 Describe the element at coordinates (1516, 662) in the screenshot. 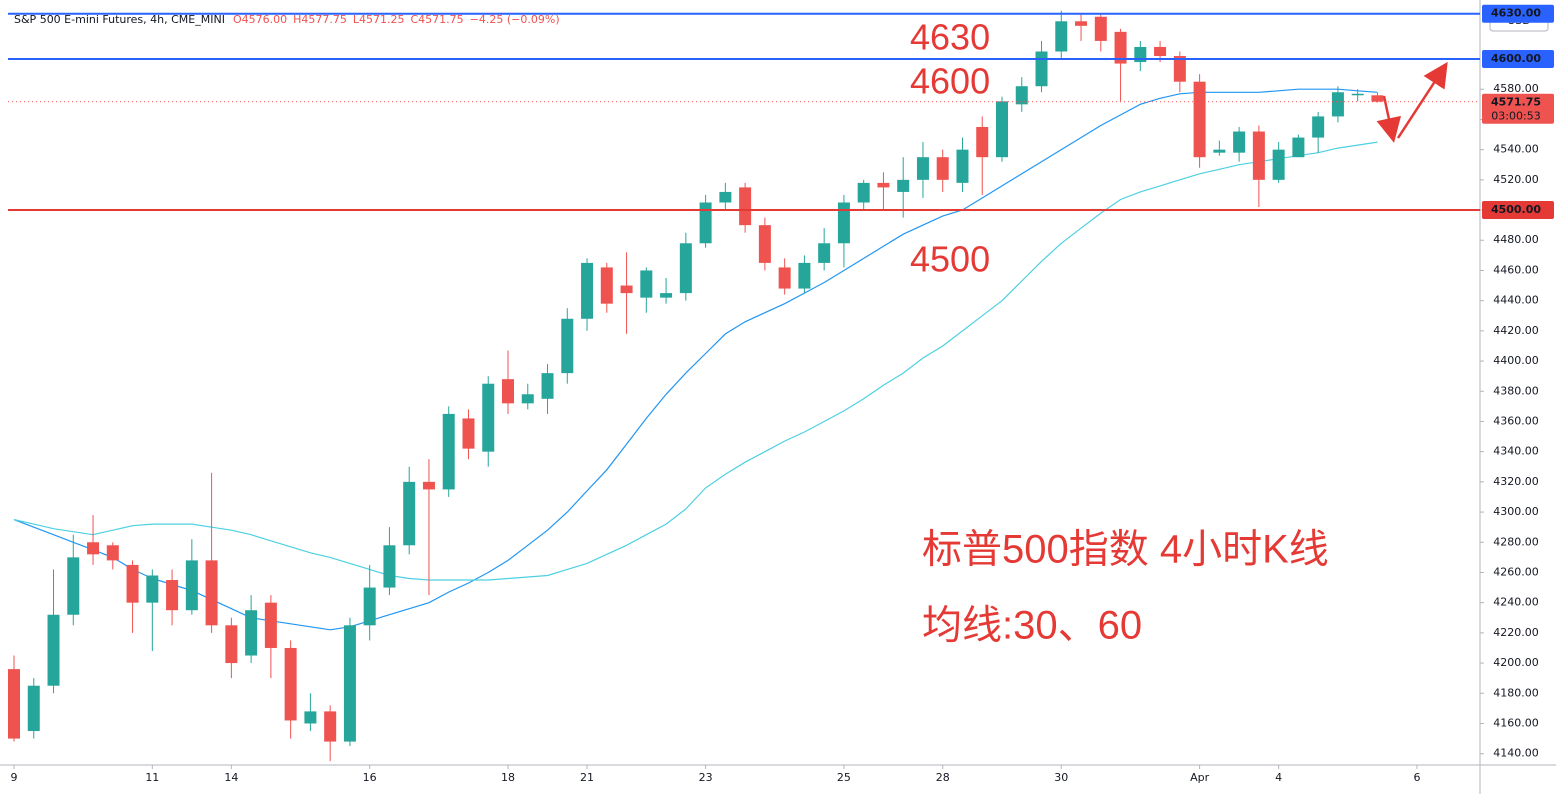

I see `y-tick-label: 4200.00` at that location.